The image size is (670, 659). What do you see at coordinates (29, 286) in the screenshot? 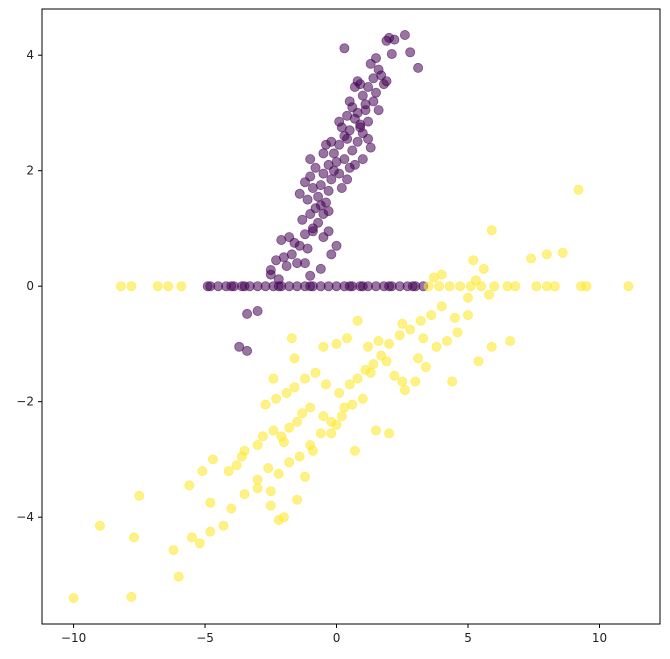
I see `y-axis: −4 −2 0 2 4` at bounding box center [29, 286].